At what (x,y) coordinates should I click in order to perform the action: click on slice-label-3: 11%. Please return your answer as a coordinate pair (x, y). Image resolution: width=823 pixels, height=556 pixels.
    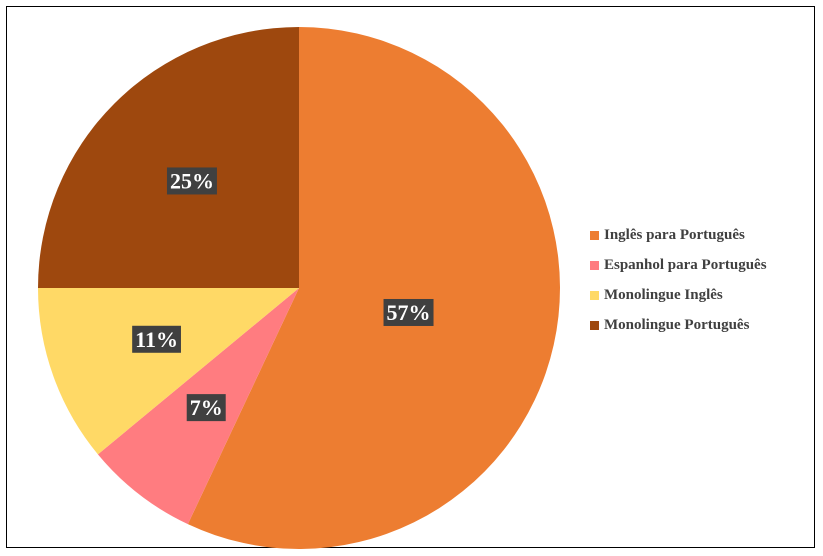
    Looking at the image, I should click on (156, 339).